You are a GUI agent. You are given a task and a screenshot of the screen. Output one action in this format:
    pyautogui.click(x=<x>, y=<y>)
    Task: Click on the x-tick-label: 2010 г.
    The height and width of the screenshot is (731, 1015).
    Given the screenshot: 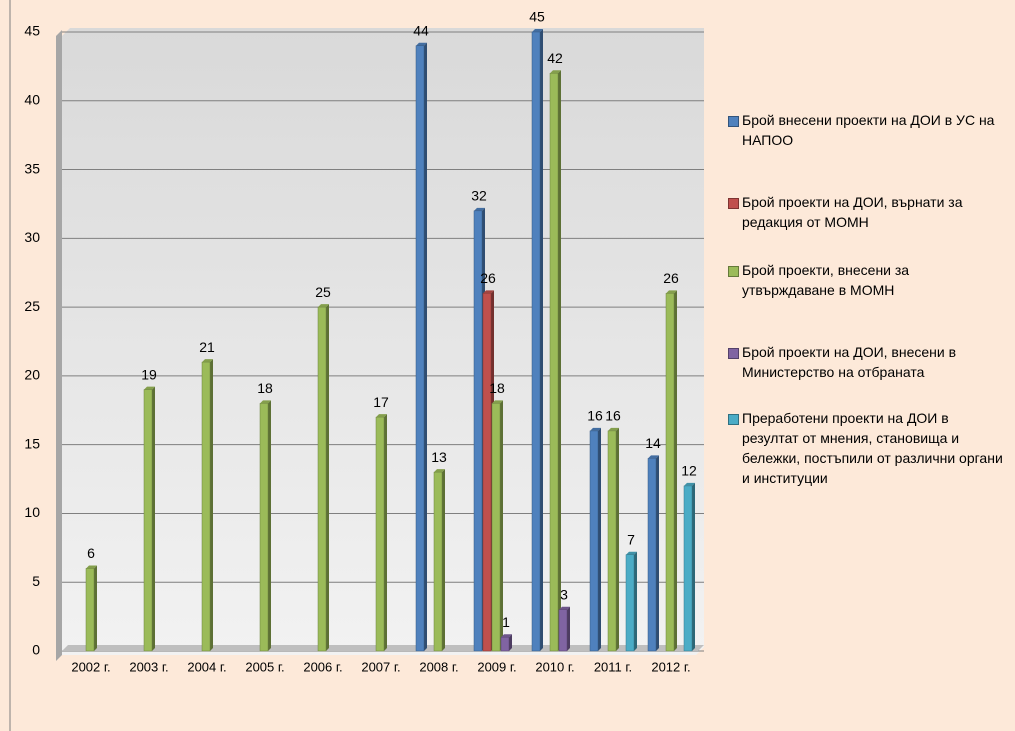 What is the action you would take?
    pyautogui.click(x=554, y=666)
    